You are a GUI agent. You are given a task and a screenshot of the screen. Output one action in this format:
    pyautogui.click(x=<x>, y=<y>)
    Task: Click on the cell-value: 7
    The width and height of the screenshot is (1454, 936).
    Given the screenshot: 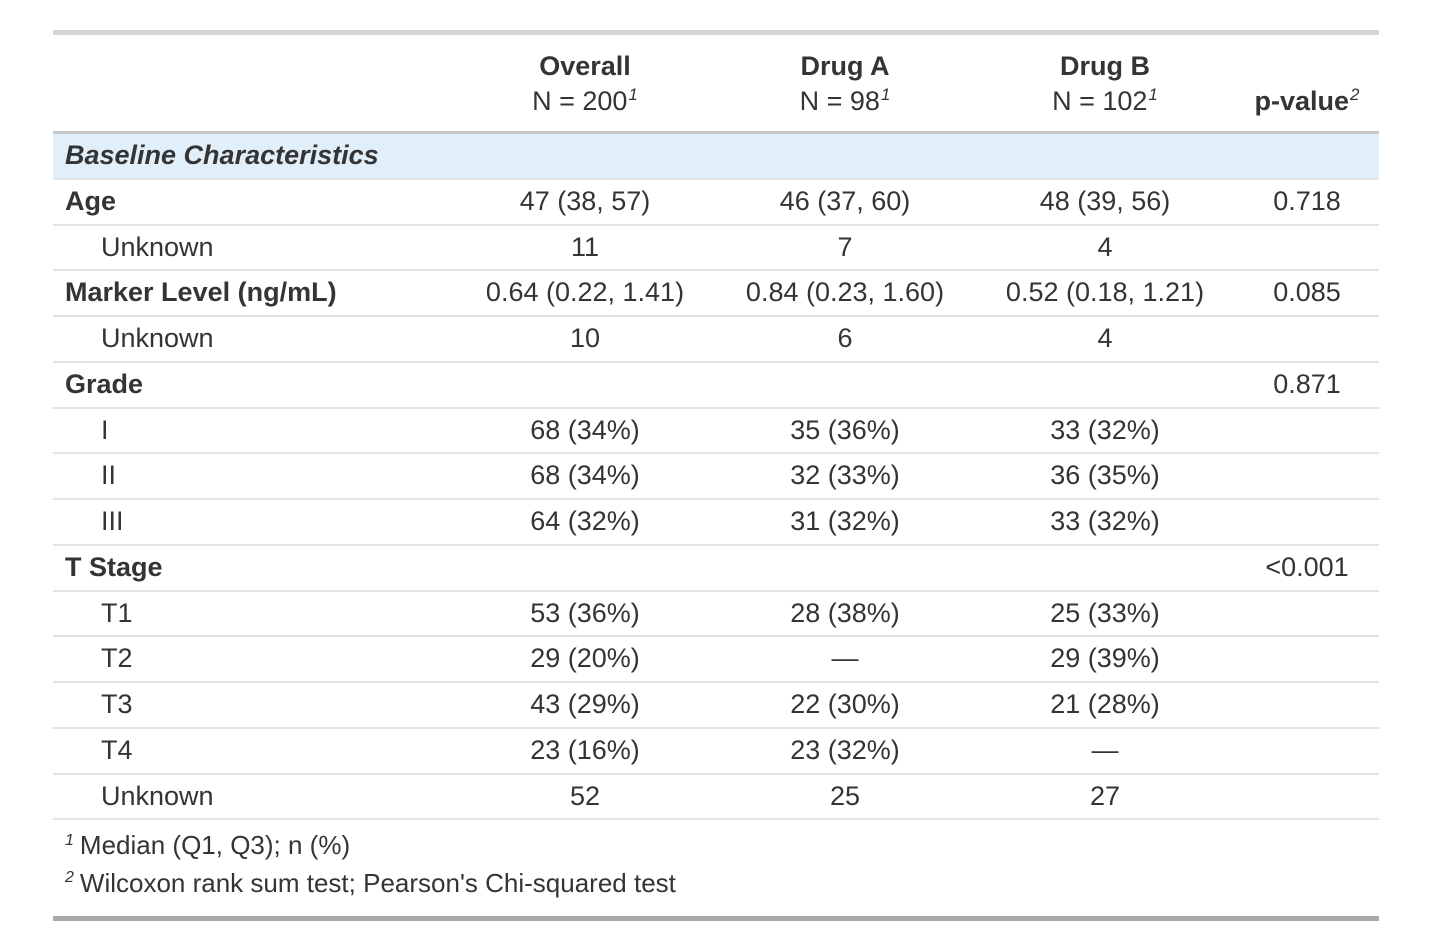 What is the action you would take?
    pyautogui.click(x=845, y=248)
    